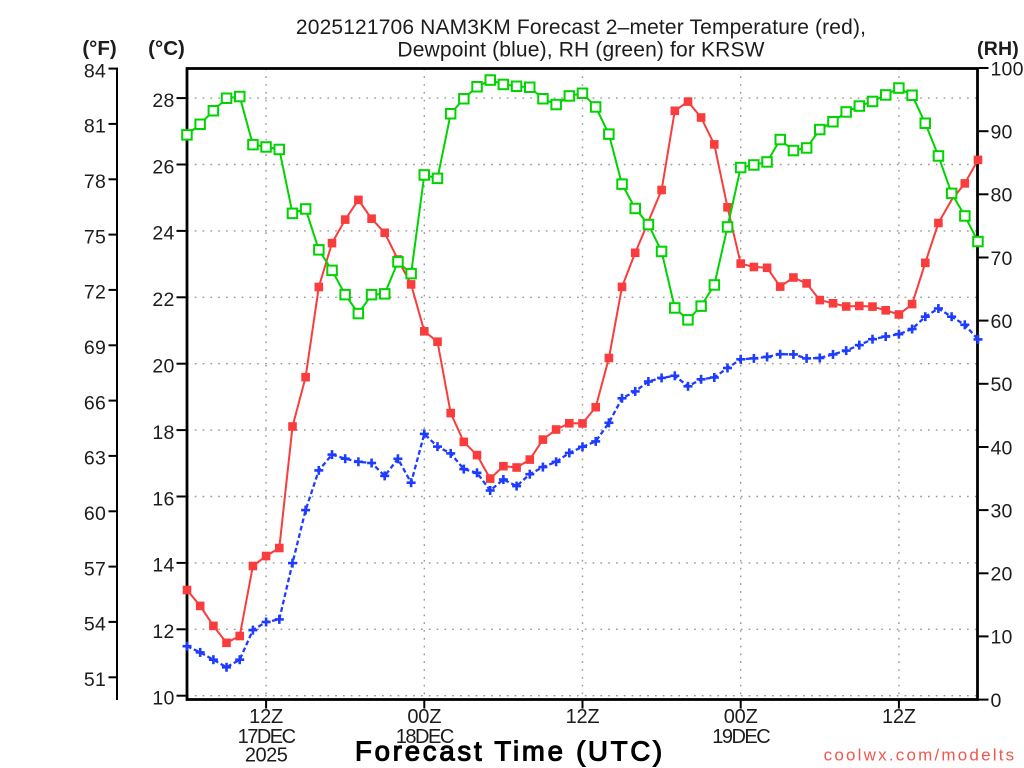 This screenshot has width=1024, height=768. Describe the element at coordinates (1002, 448) in the screenshot. I see `svg-text: 40` at that location.